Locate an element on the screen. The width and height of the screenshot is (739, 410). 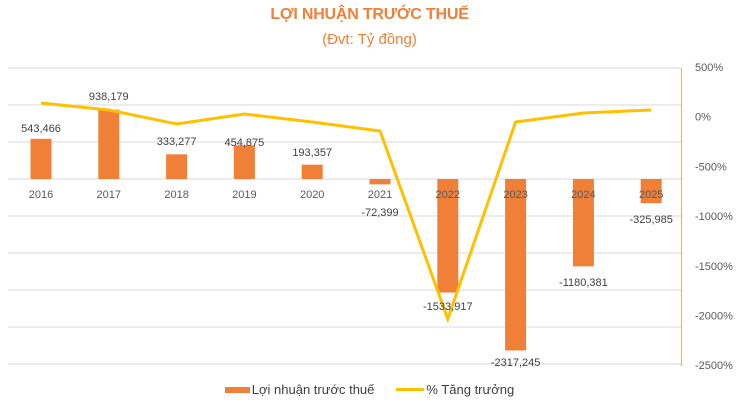
x-axis-tick: 2018 is located at coordinates (176, 195).